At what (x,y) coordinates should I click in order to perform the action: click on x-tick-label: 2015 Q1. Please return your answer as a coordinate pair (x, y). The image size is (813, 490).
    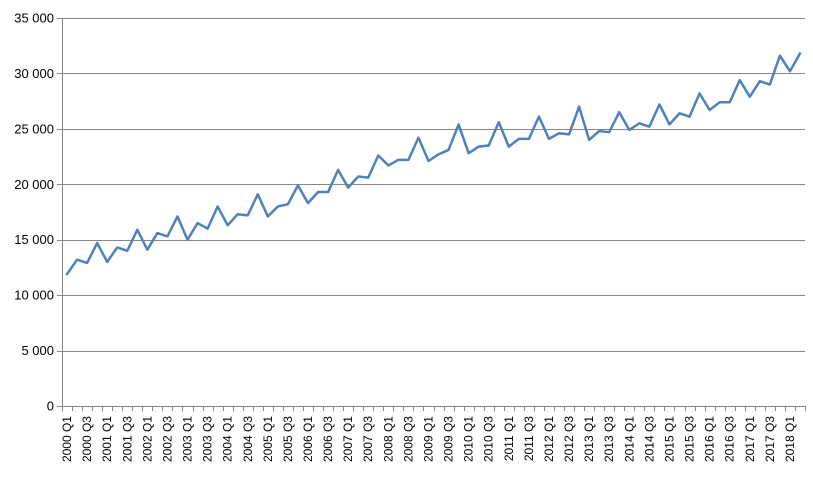
    Looking at the image, I should click on (669, 439).